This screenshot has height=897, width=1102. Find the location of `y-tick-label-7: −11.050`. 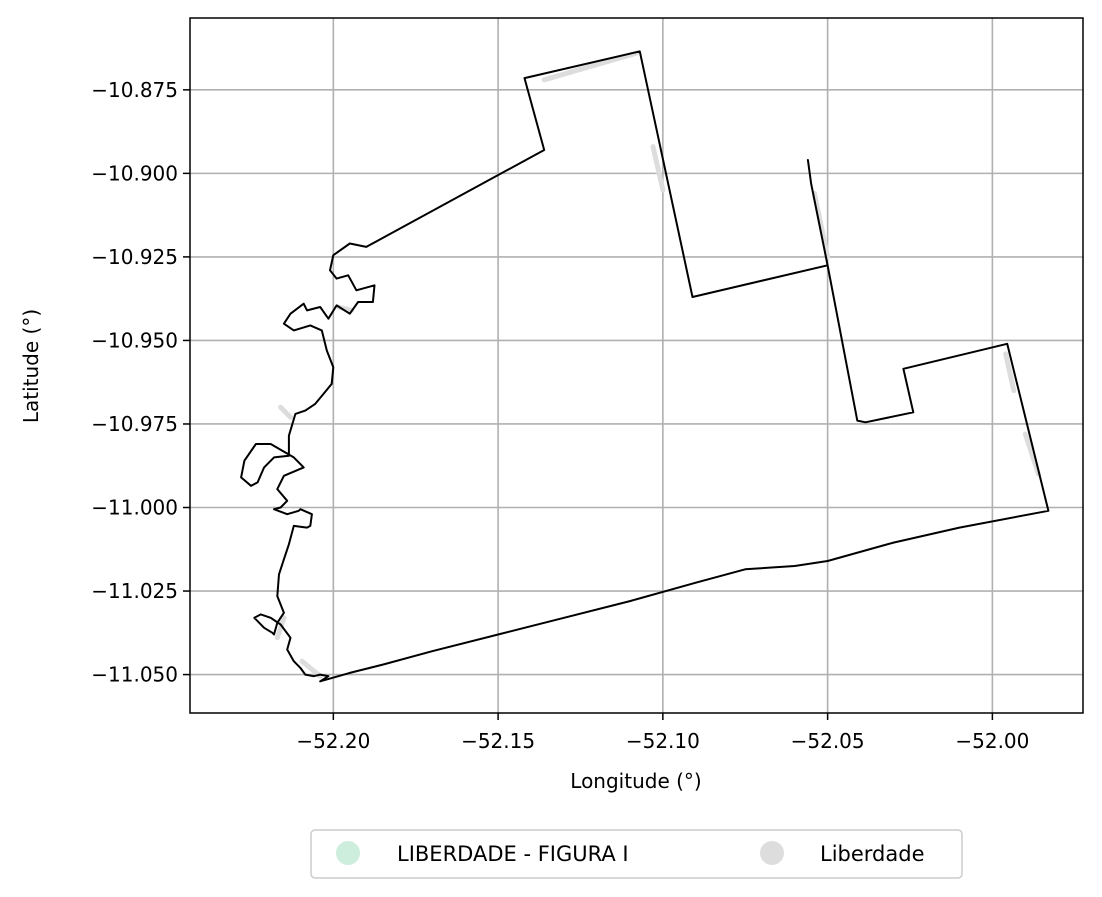

y-tick-label-7: −11.050 is located at coordinates (134, 675).